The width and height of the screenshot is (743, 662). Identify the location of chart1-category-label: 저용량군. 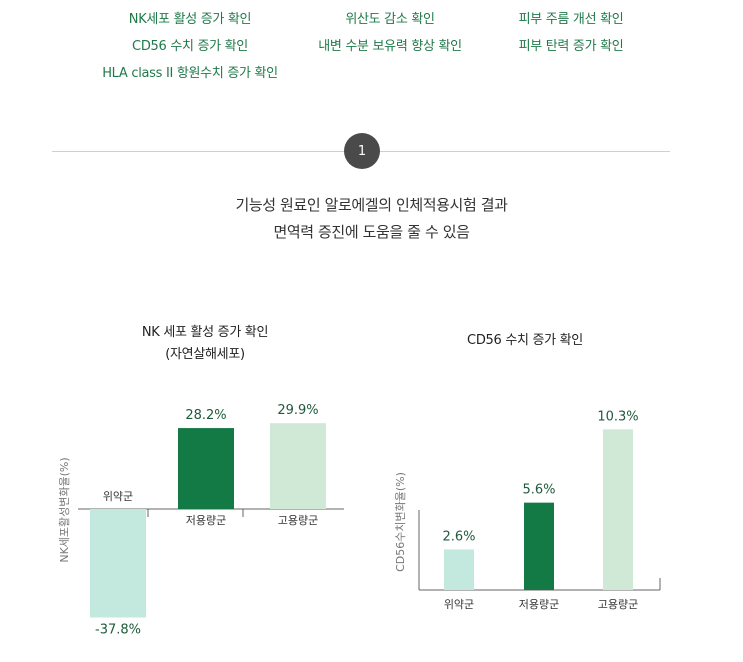
(206, 520).